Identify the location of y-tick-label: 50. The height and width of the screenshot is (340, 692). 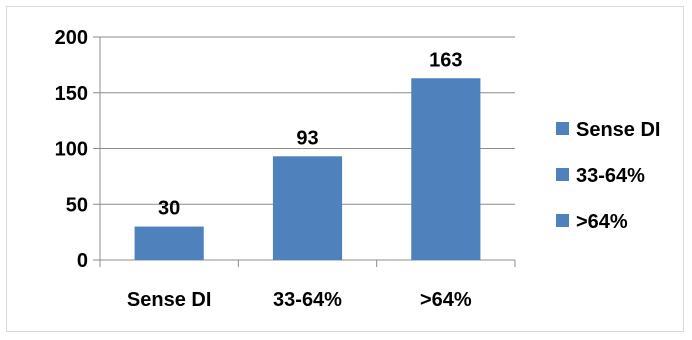
(77, 205).